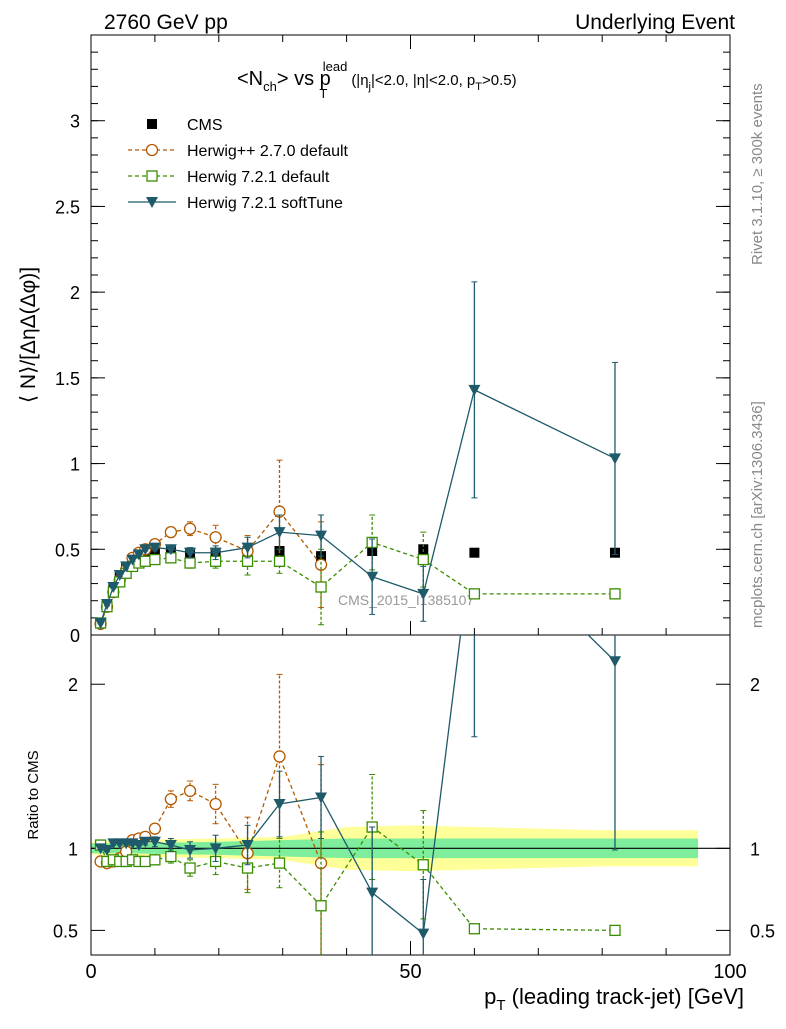 This screenshot has width=786, height=1029. I want to click on legend-label: Herwig++ 2.7.0 default, so click(268, 151).